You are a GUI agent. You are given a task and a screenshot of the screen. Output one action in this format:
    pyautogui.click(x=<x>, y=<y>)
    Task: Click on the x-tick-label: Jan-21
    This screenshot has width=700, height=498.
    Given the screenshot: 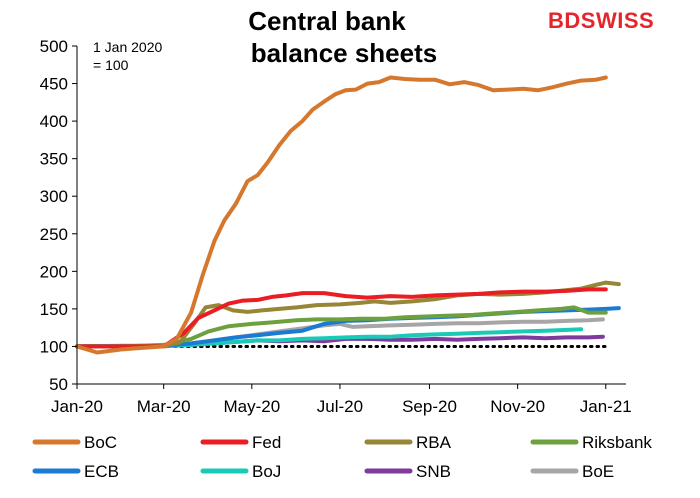 What is the action you would take?
    pyautogui.click(x=606, y=406)
    